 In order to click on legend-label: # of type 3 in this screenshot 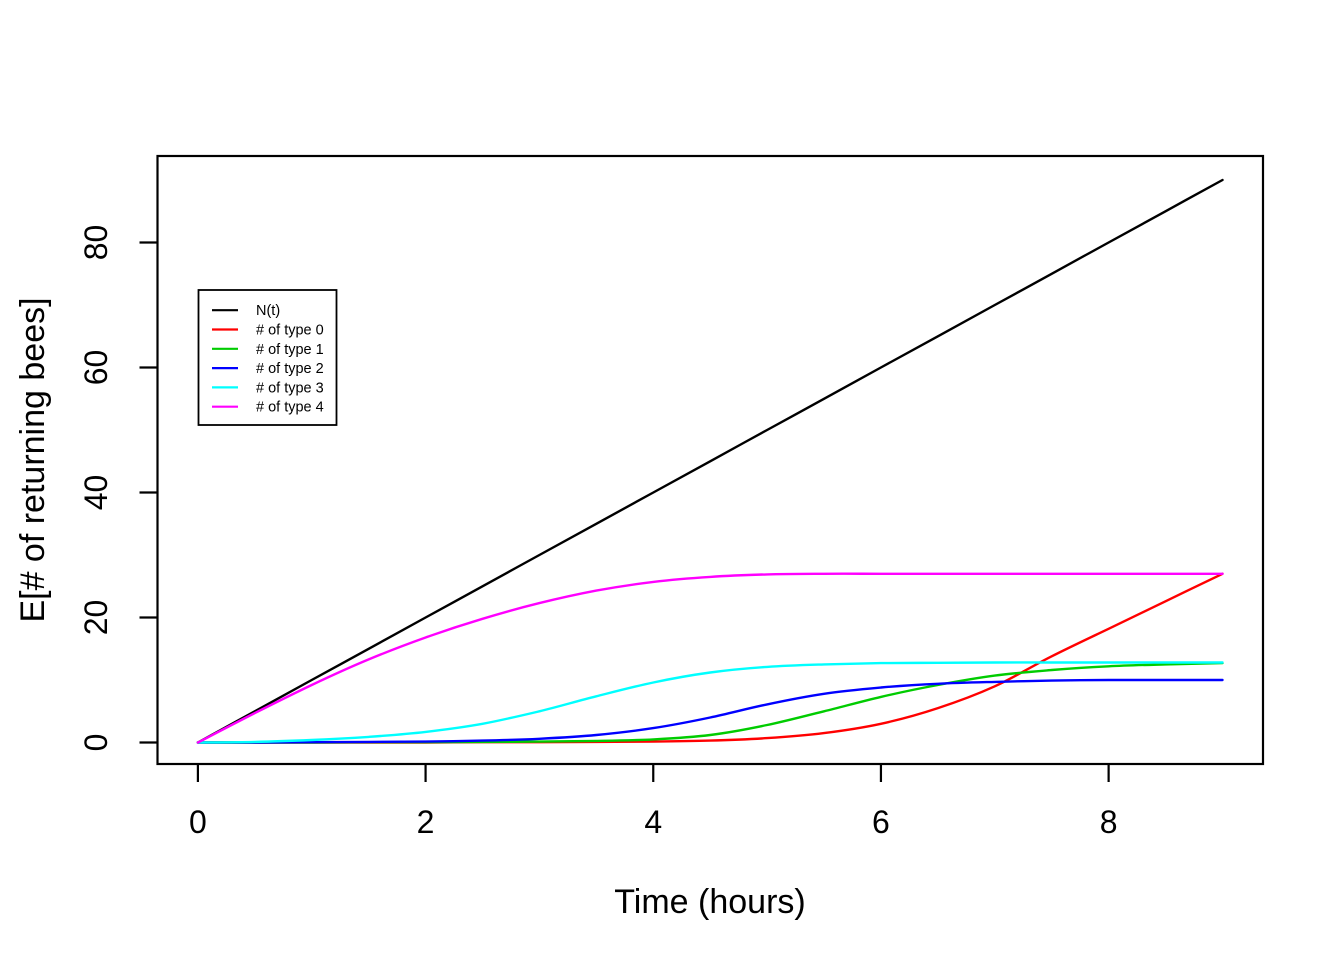, I will do `click(290, 388)`.